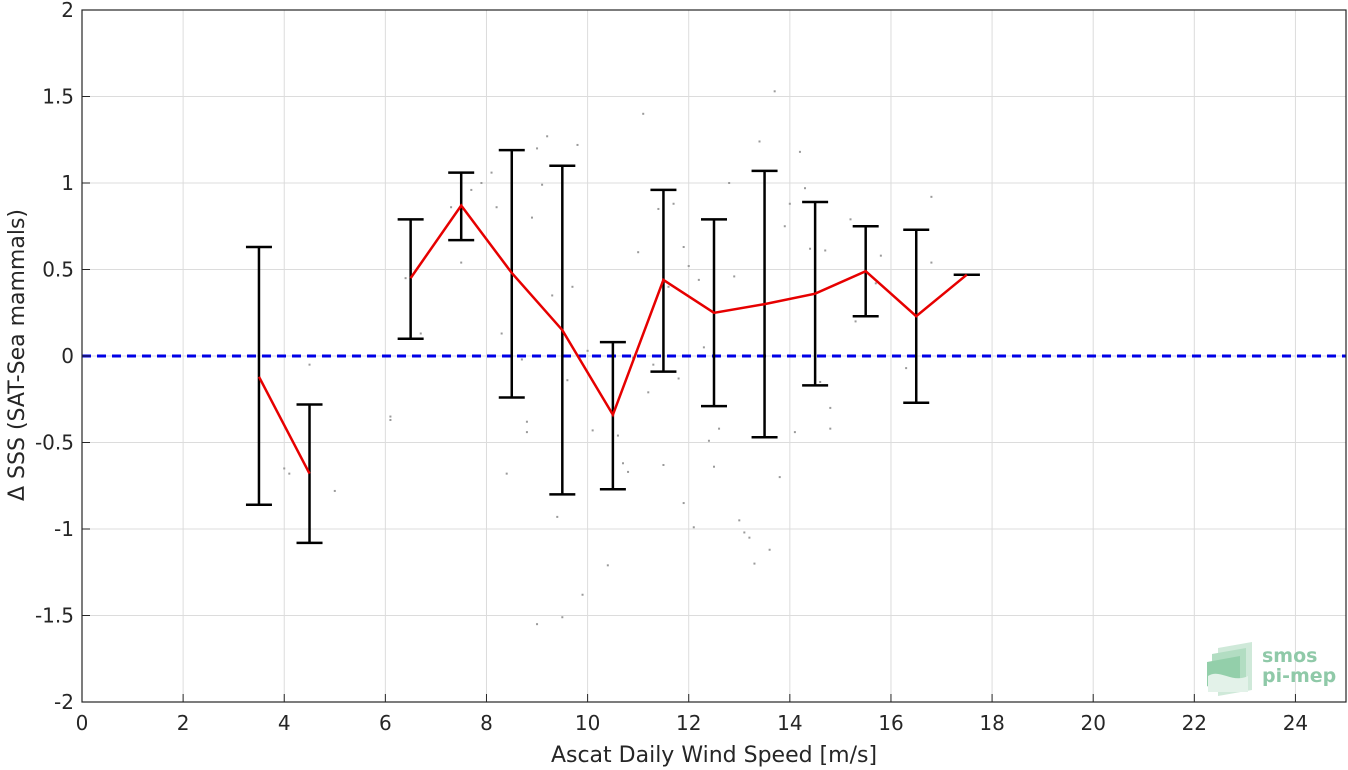 Image resolution: width=1348 pixels, height=770 pixels. What do you see at coordinates (183, 723) in the screenshot?
I see `x-tick-label: 2` at bounding box center [183, 723].